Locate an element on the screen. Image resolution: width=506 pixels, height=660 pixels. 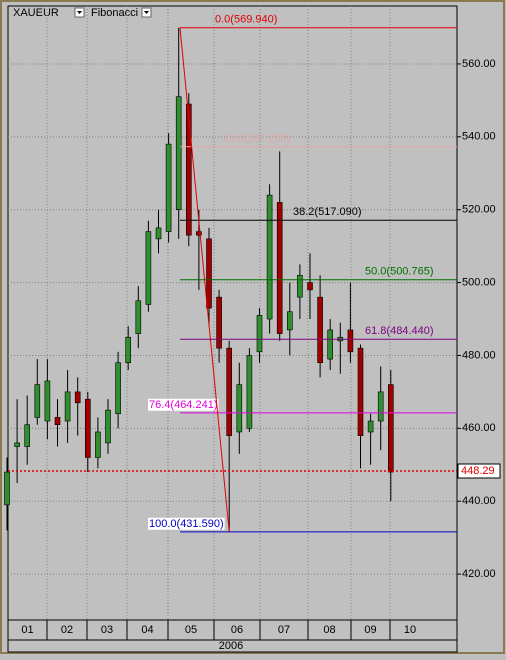
y-tick-label: 540.00 is located at coordinates (479, 137).